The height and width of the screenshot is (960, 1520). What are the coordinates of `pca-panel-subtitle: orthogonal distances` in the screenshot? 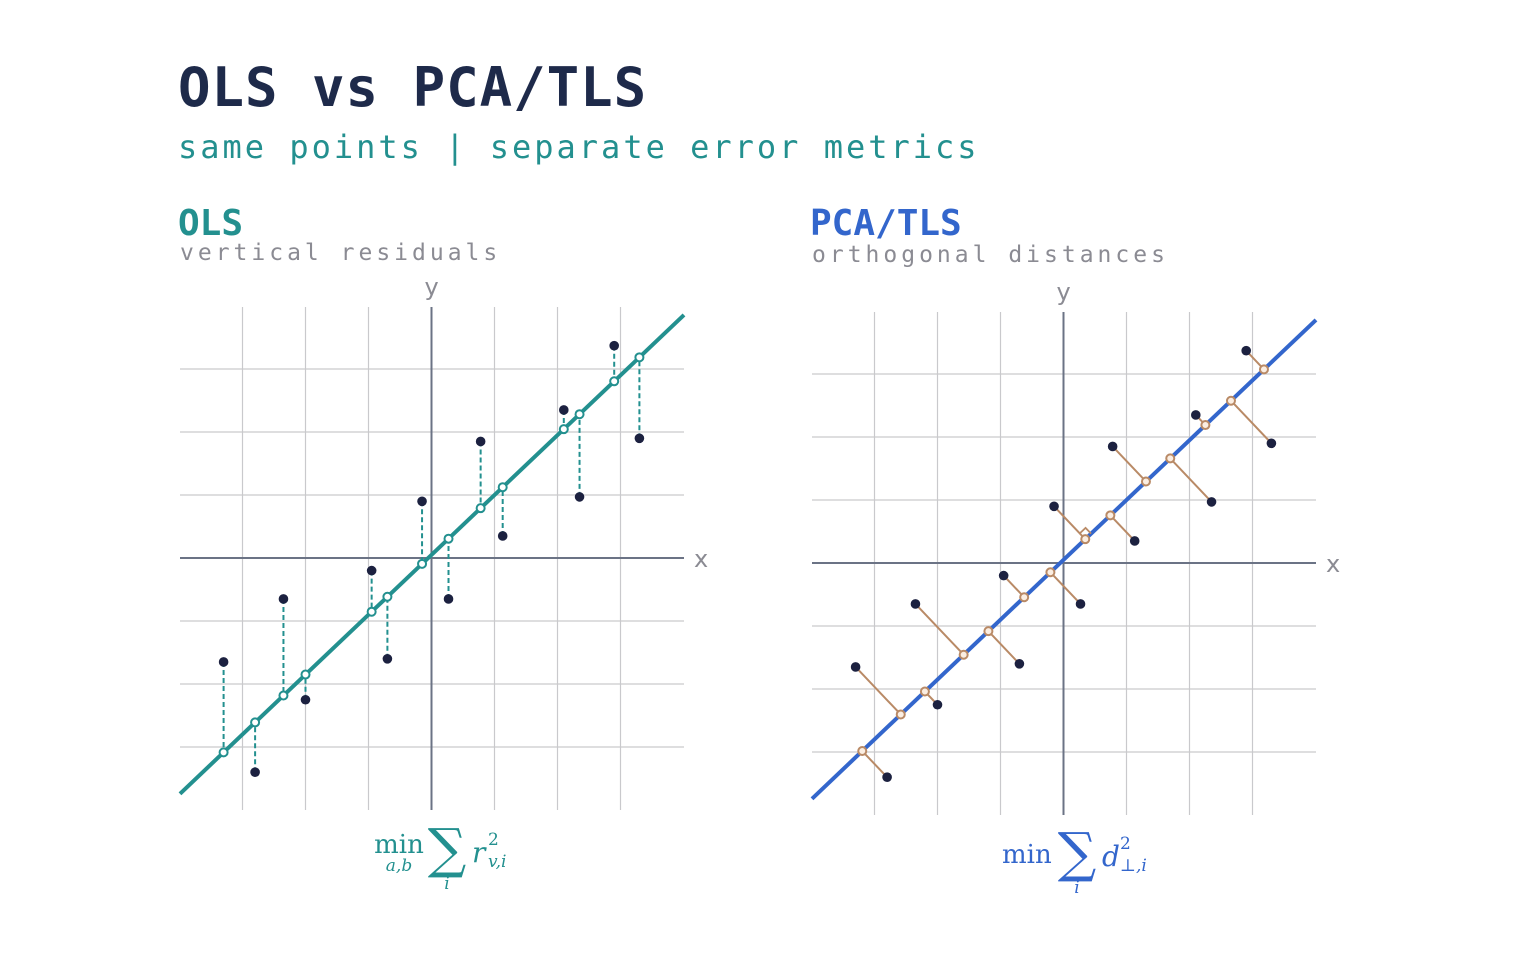 It's located at (990, 255).